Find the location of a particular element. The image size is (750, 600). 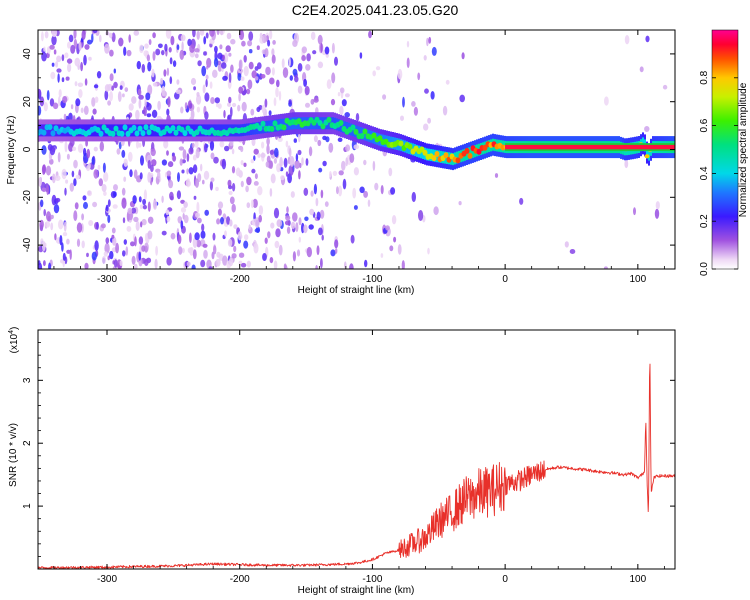

snr-y-axis-label: SNR (10 * v/v) is located at coordinates (13, 455).